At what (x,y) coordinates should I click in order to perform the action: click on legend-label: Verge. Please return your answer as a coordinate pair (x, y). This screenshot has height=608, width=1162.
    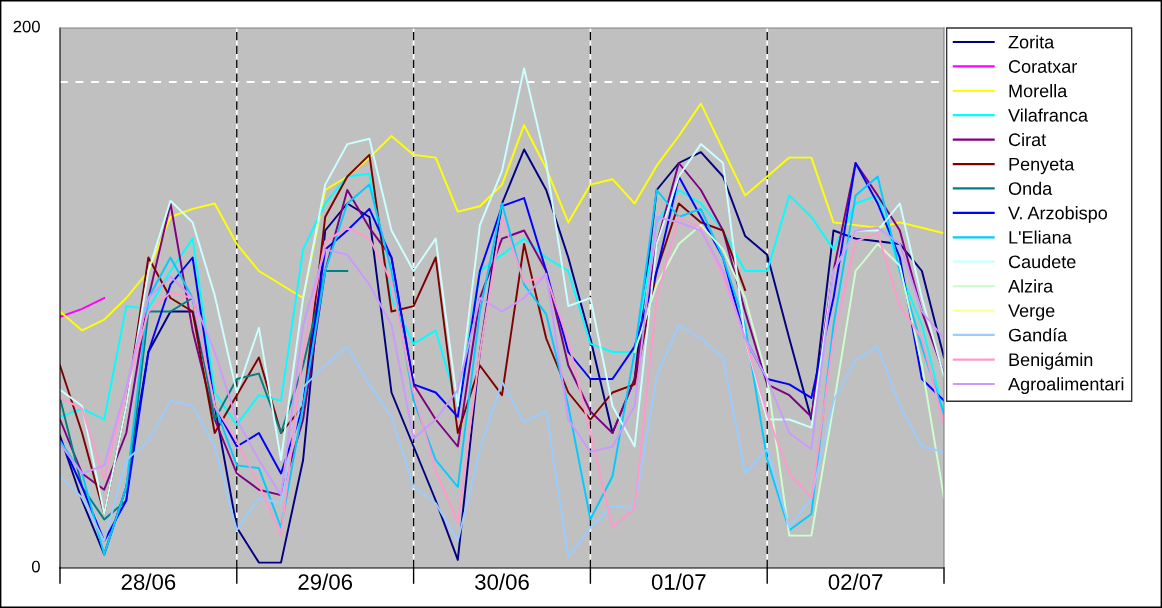
    Looking at the image, I should click on (1031, 312).